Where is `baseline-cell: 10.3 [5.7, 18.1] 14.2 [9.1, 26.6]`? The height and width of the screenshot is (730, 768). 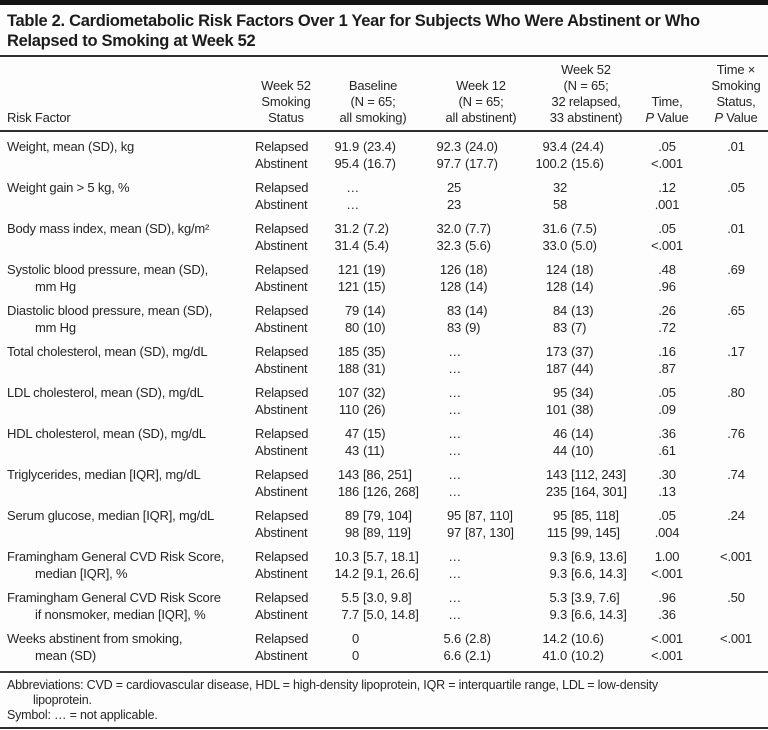 baseline-cell: 10.3 [5.7, 18.1] 14.2 [9.1, 26.6] is located at coordinates (376, 565).